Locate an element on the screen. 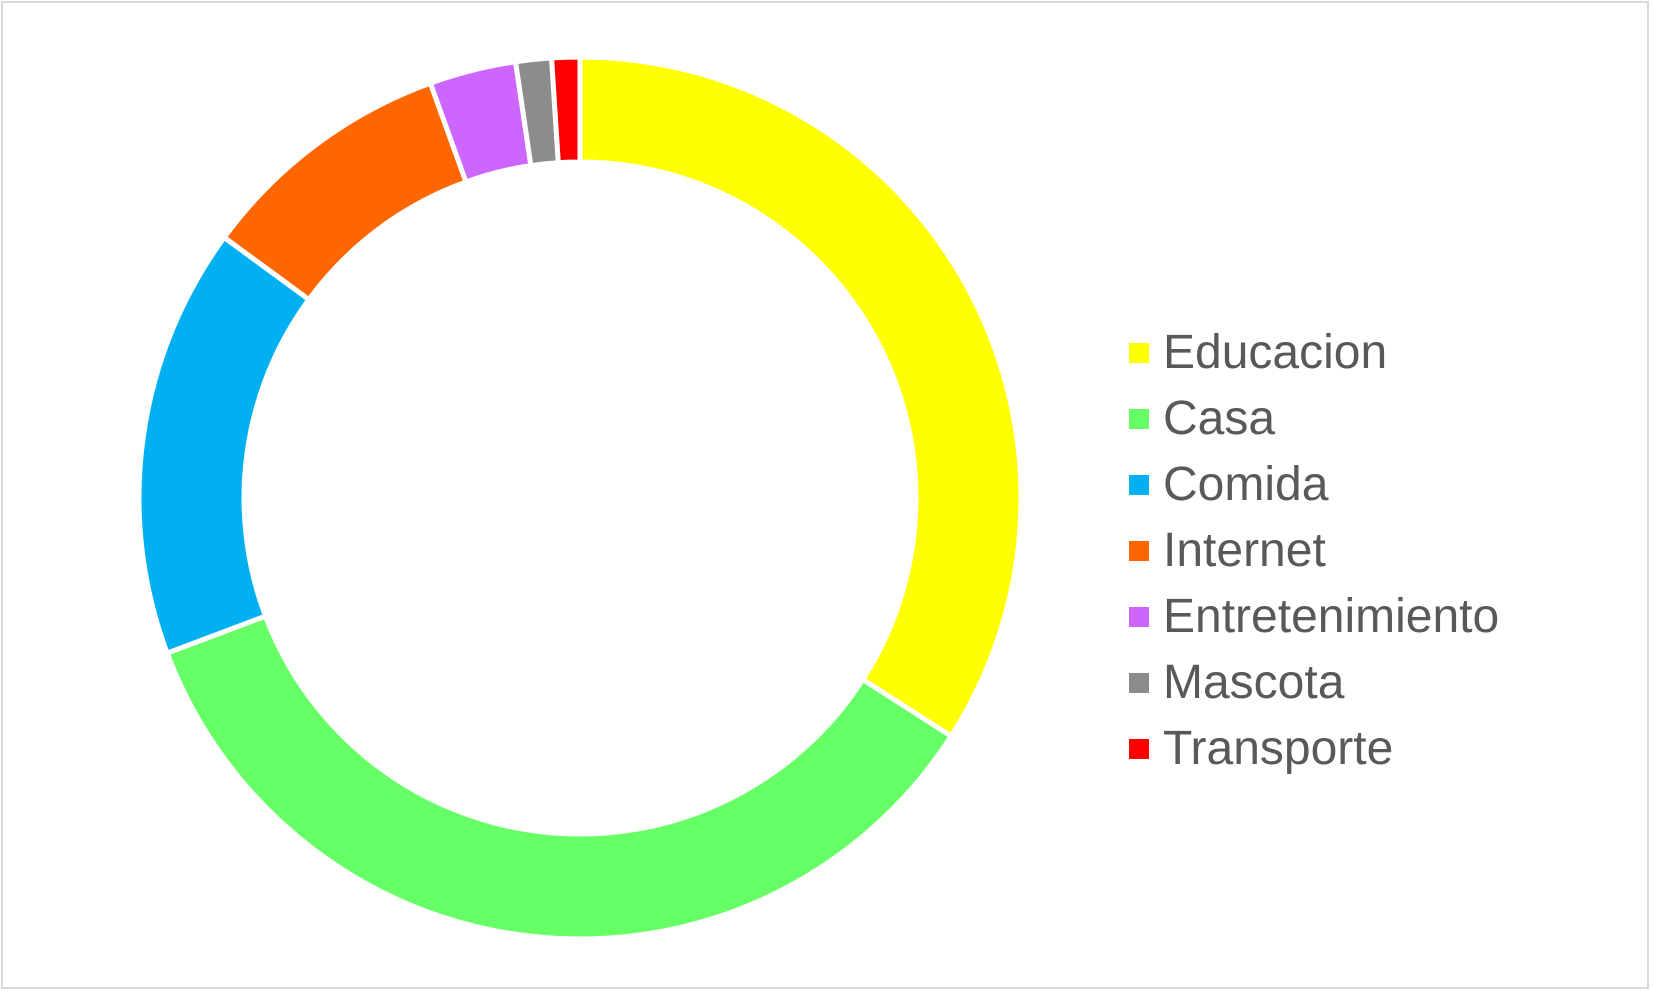  donut-slice-transporte is located at coordinates (565, 110).